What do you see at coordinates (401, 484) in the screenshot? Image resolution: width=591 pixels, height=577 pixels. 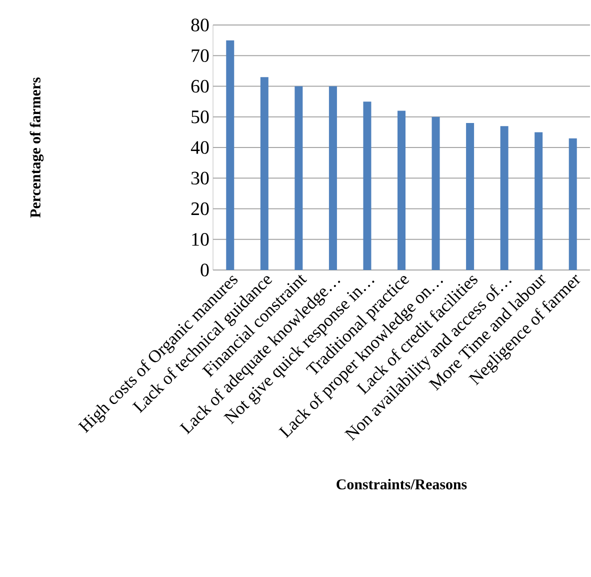 I see `x-axis-title: Constraints/Reasons` at bounding box center [401, 484].